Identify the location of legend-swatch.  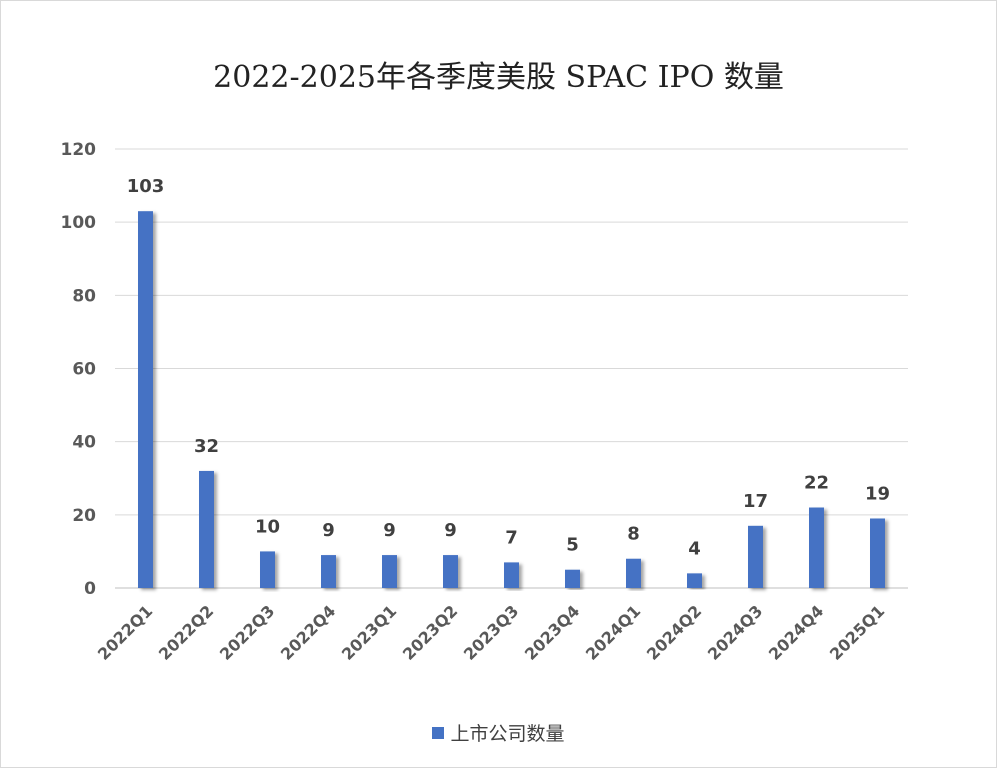
(438, 732).